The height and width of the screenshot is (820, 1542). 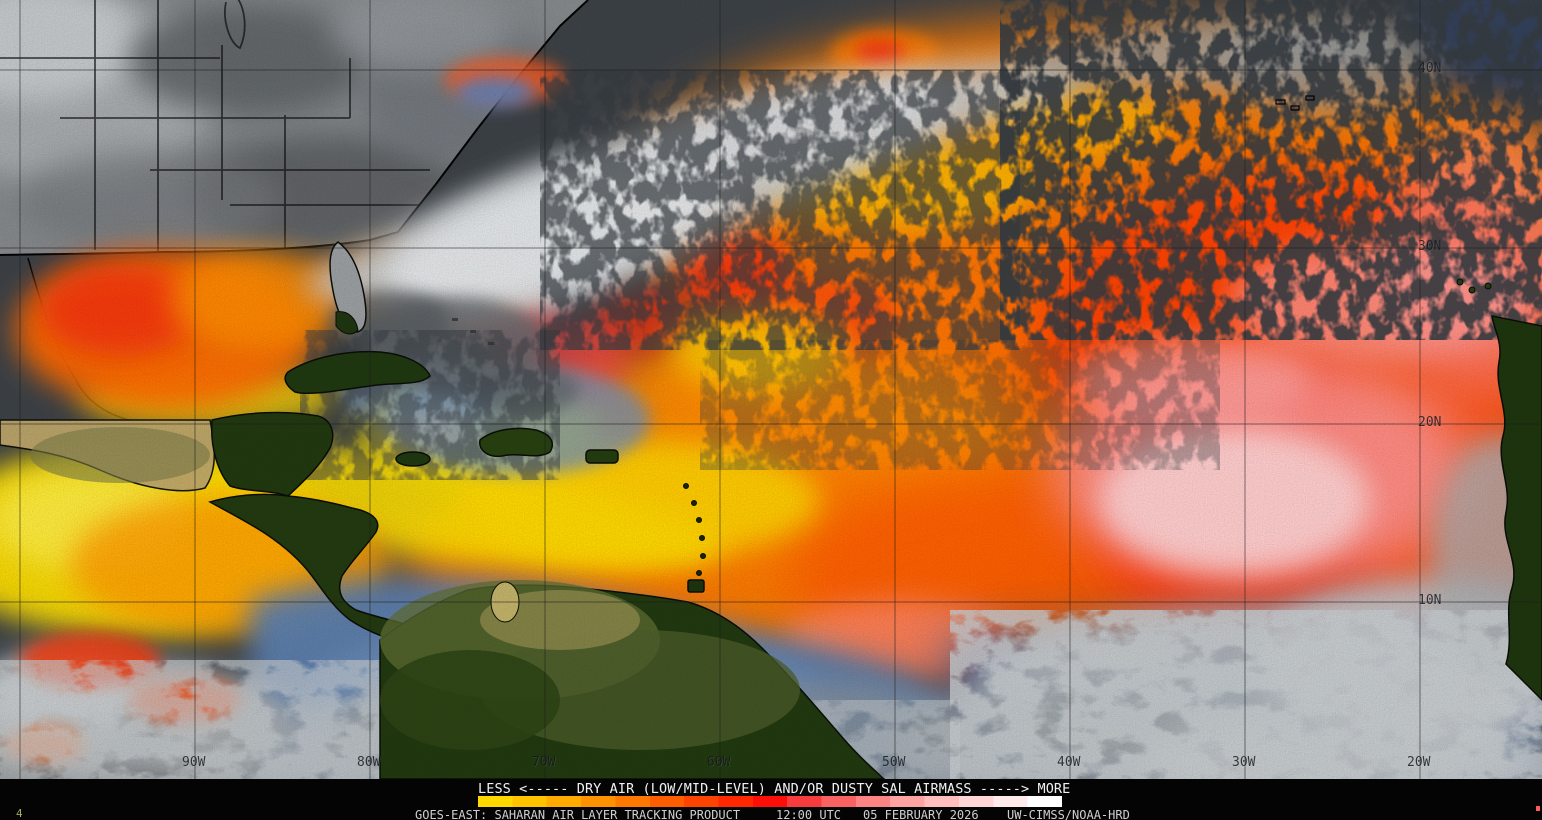 I want to click on longitude-label: 60W, so click(x=719, y=762).